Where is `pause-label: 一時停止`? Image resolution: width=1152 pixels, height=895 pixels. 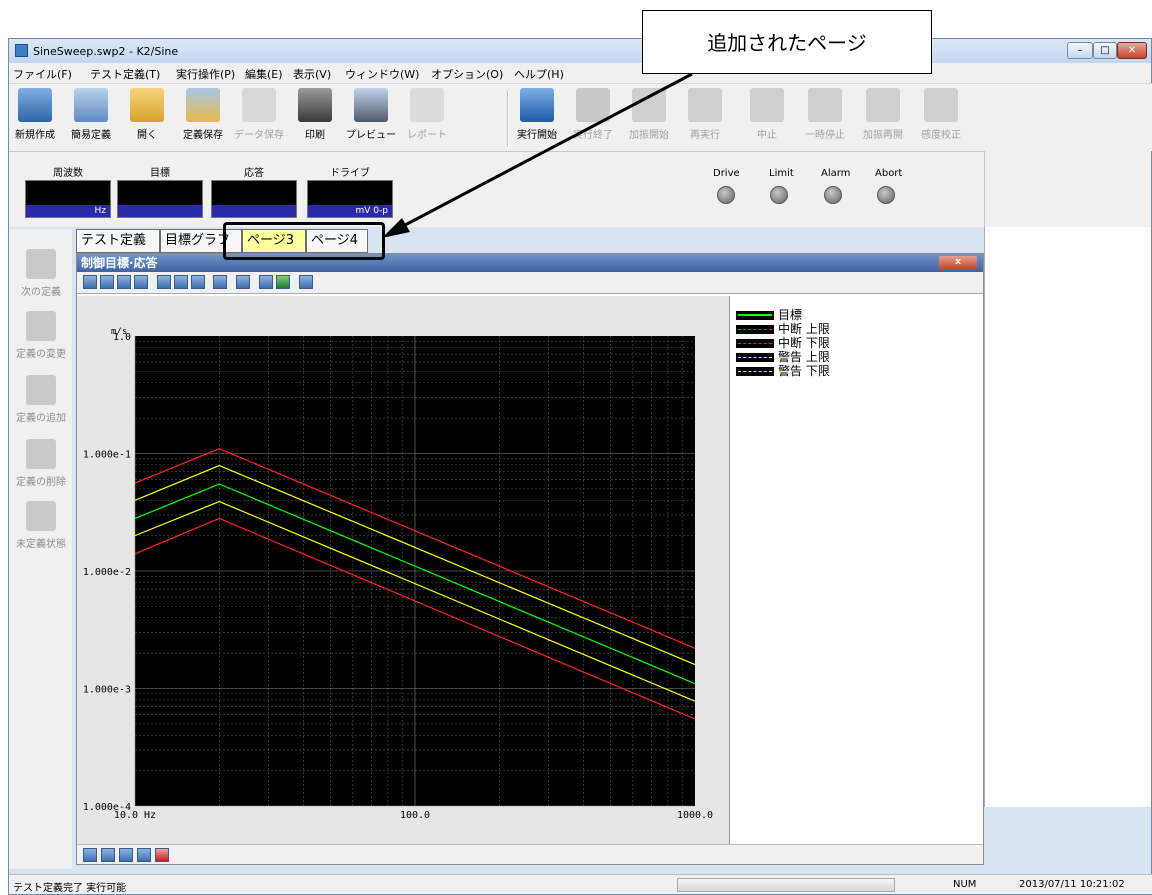 pause-label: 一時停止 is located at coordinates (825, 135).